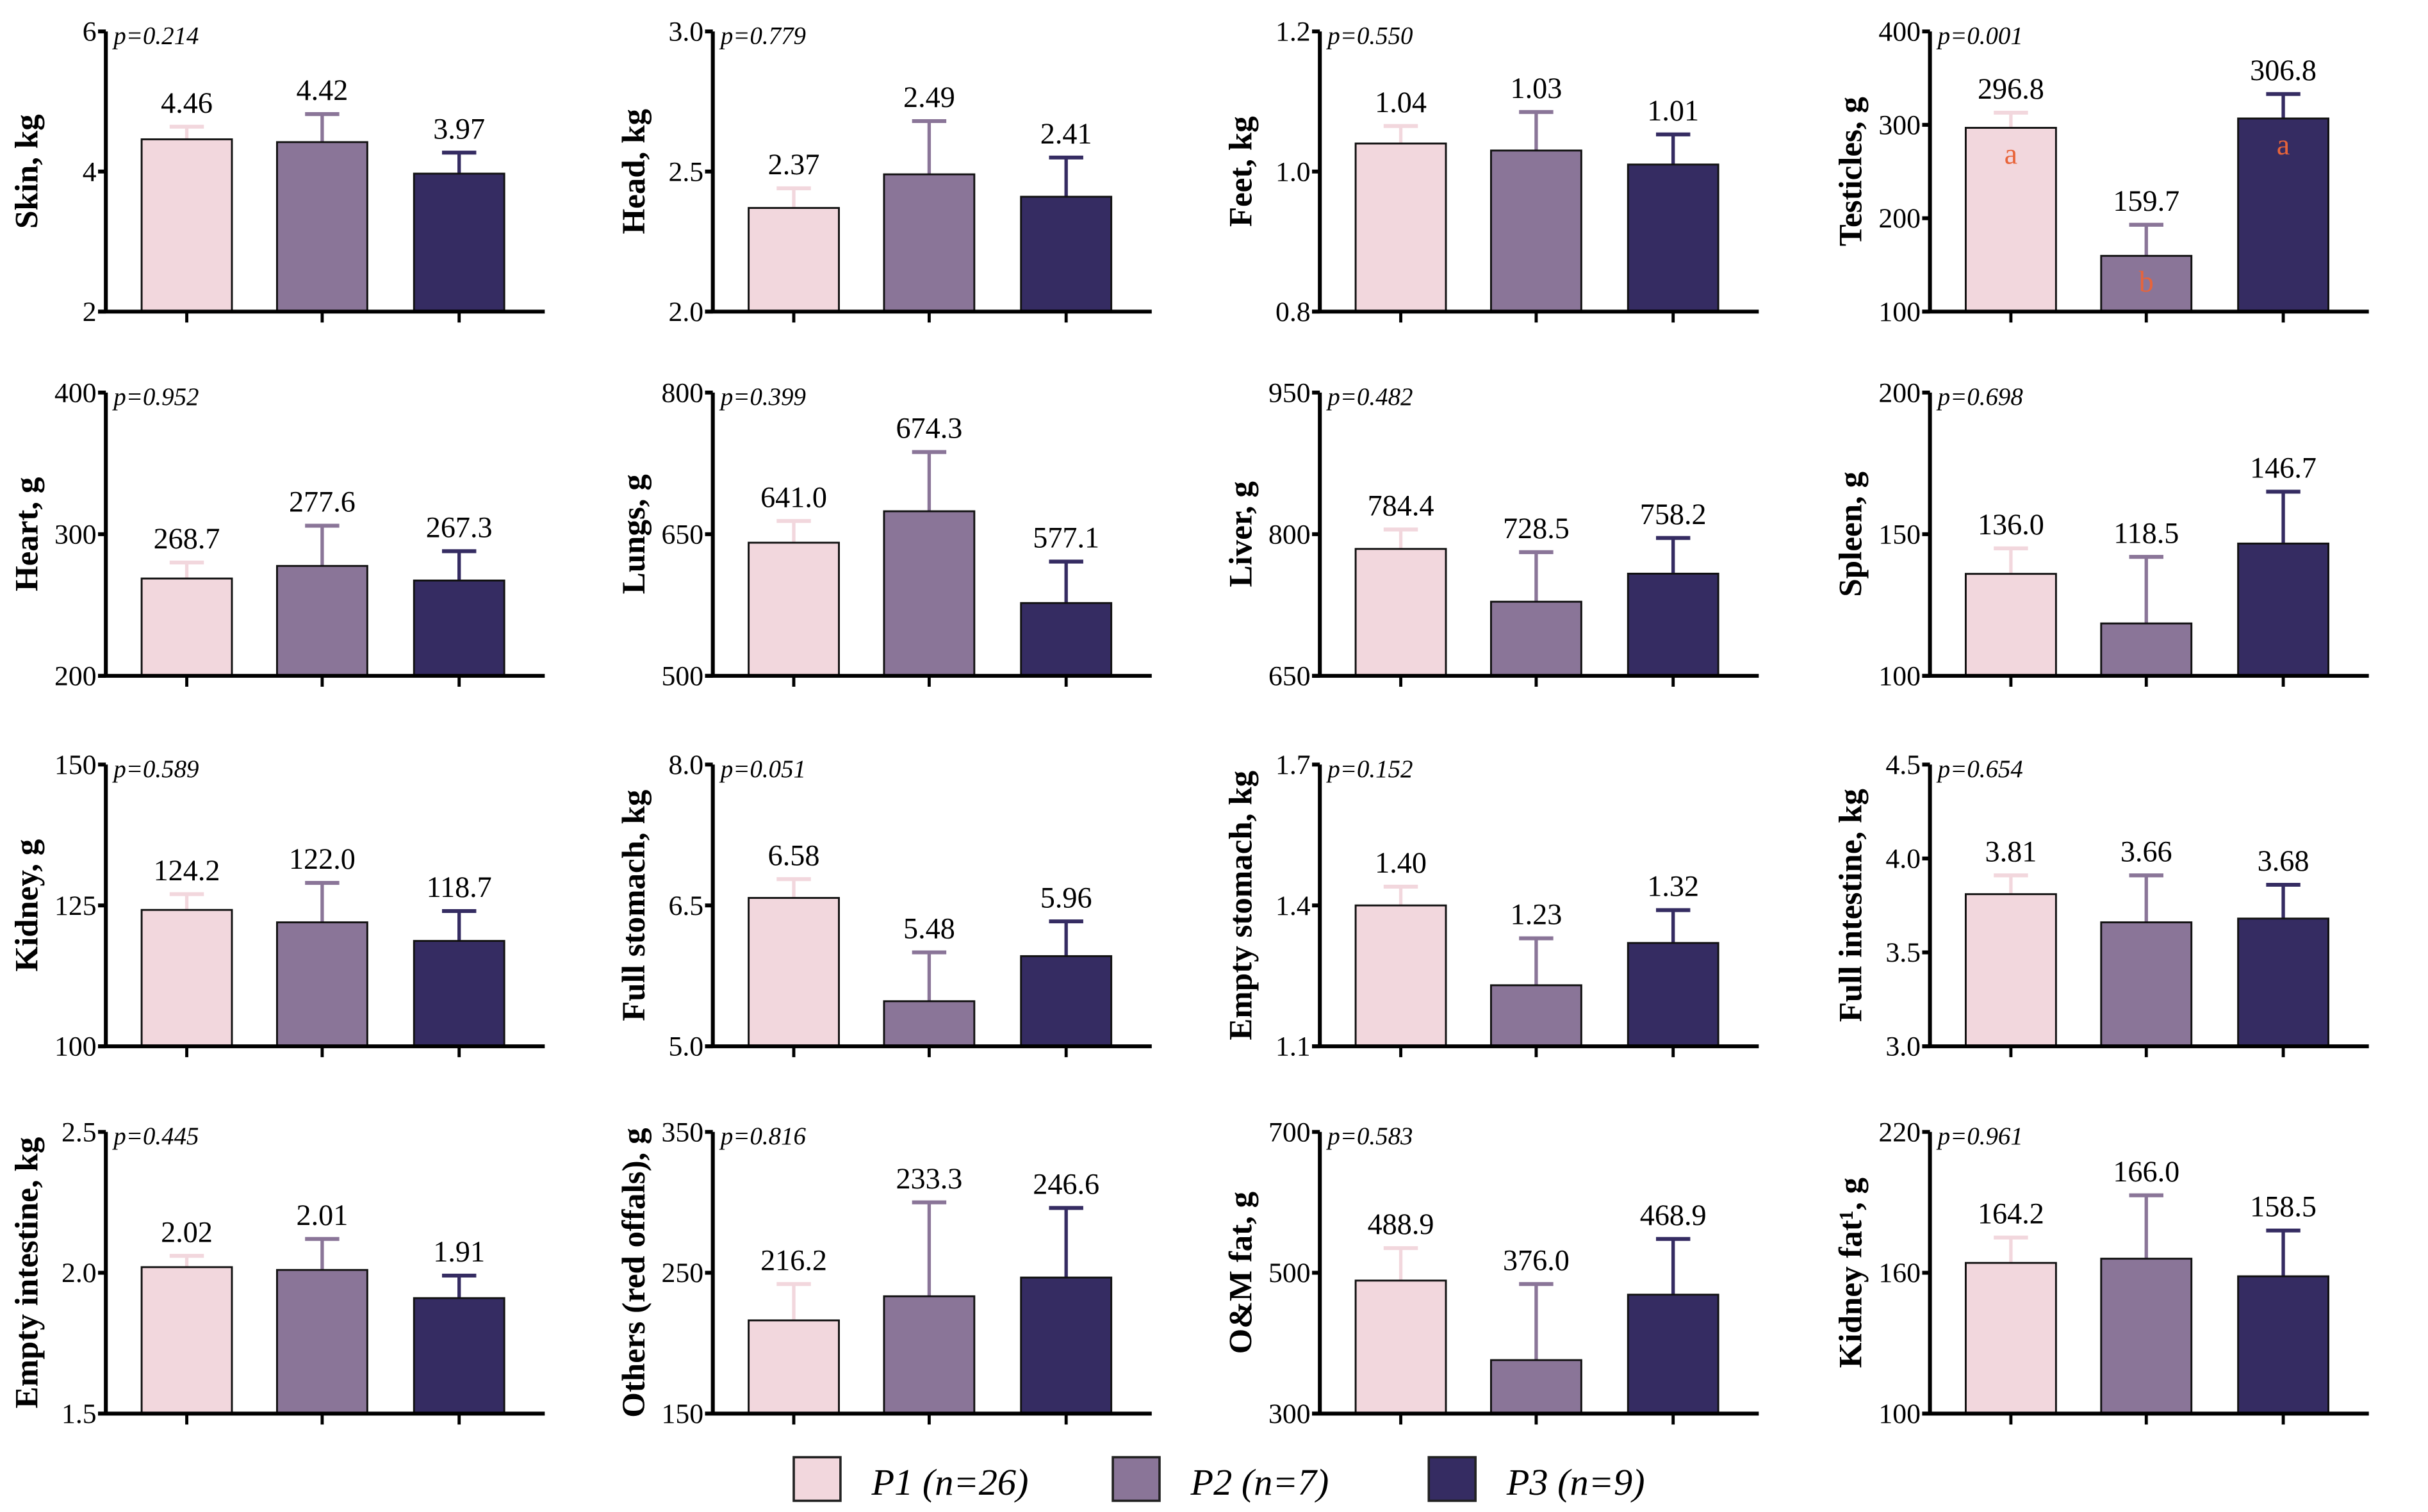 The height and width of the screenshot is (1512, 2428). Describe the element at coordinates (1575, 1482) in the screenshot. I see `legend-label: P3 (n=9)` at that location.